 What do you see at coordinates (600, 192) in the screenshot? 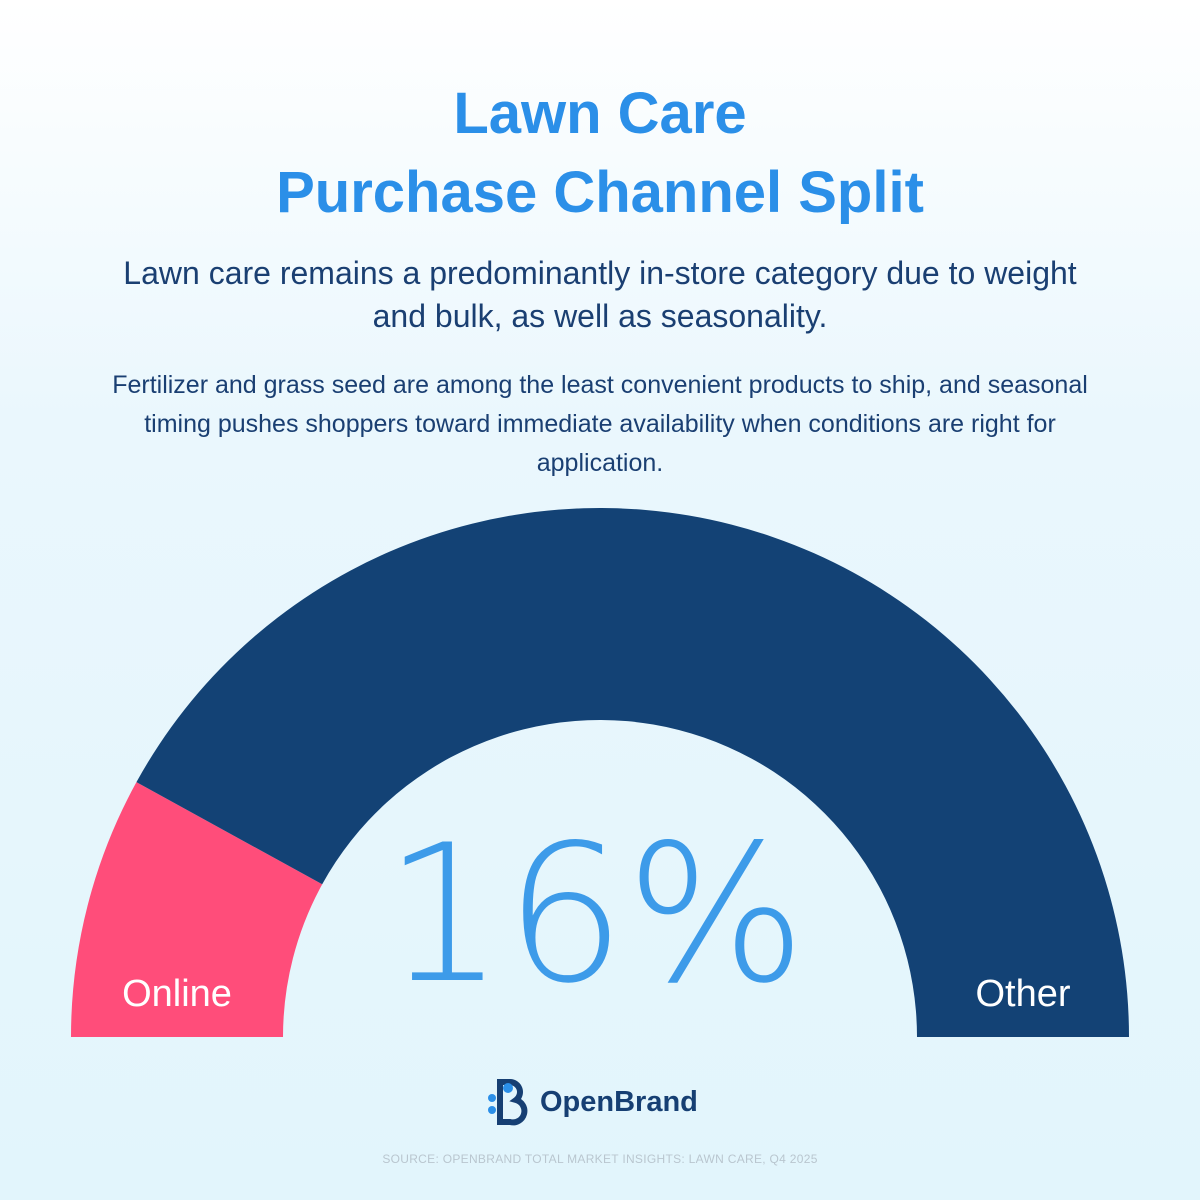
I see `title-line: Purchase Channel Split` at bounding box center [600, 192].